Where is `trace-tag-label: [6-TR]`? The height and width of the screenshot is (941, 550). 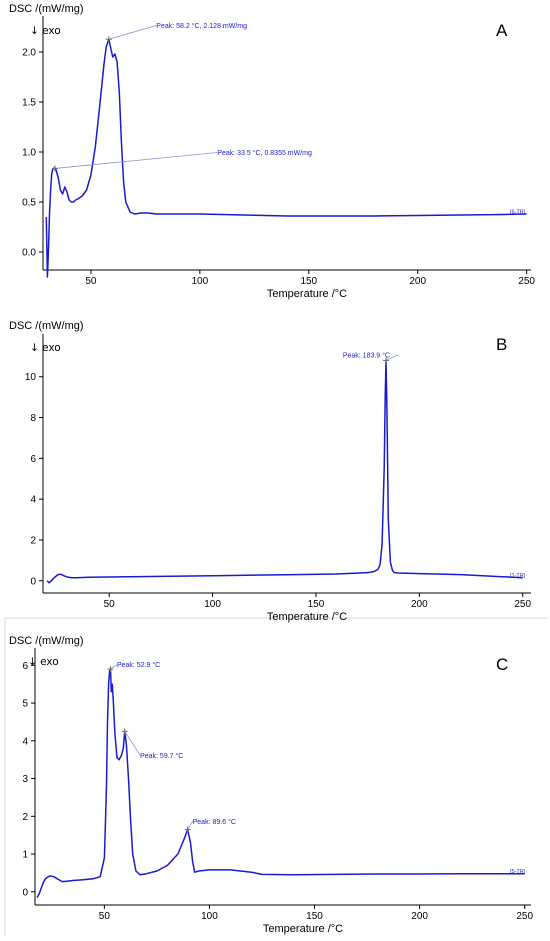
trace-tag-label: [6-TR] is located at coordinates (518, 213).